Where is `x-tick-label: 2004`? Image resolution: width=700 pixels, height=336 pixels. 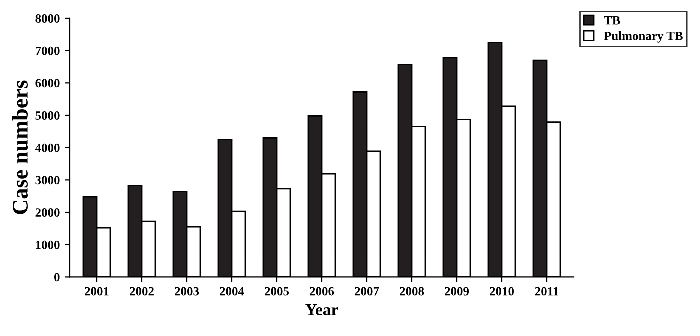 x-tick-label: 2004 is located at coordinates (232, 291).